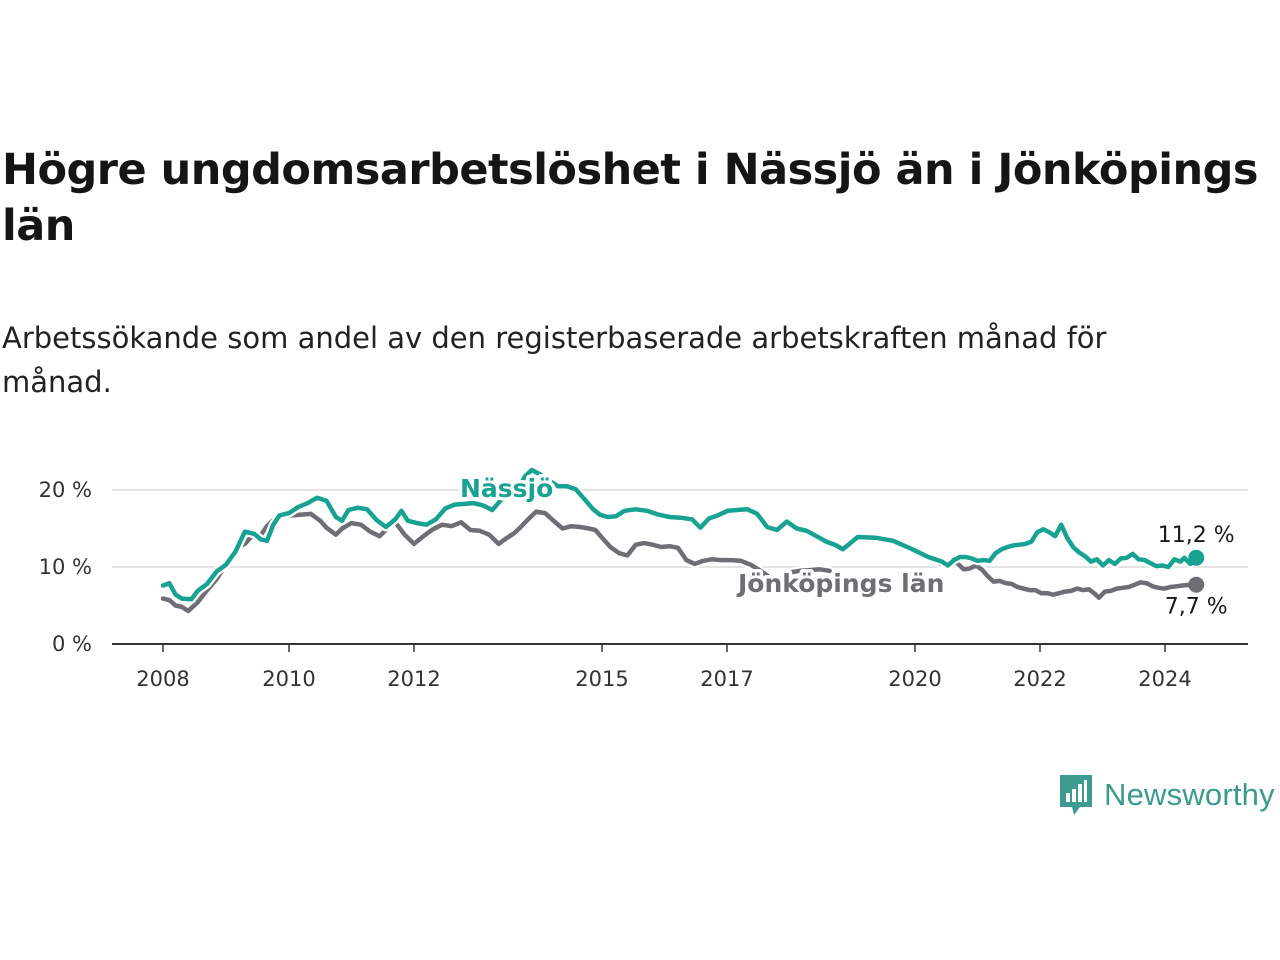  I want to click on end-value-label-nassjo: 11,2 %, so click(1196, 535).